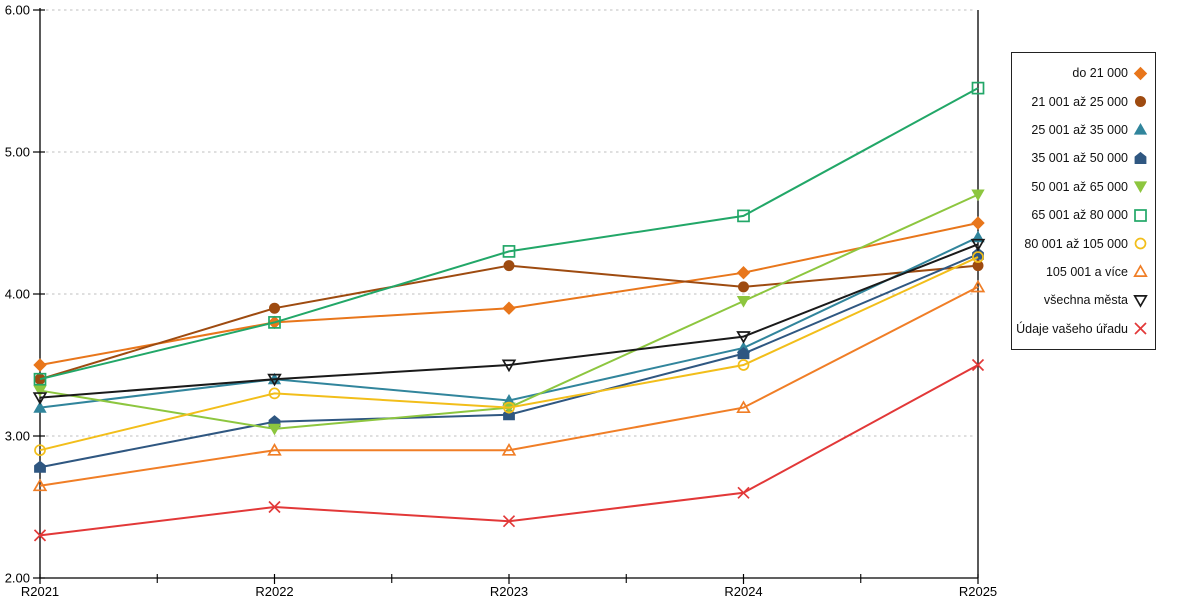 The width and height of the screenshot is (1200, 600). I want to click on y-tick-label: 4.00, so click(17, 294).